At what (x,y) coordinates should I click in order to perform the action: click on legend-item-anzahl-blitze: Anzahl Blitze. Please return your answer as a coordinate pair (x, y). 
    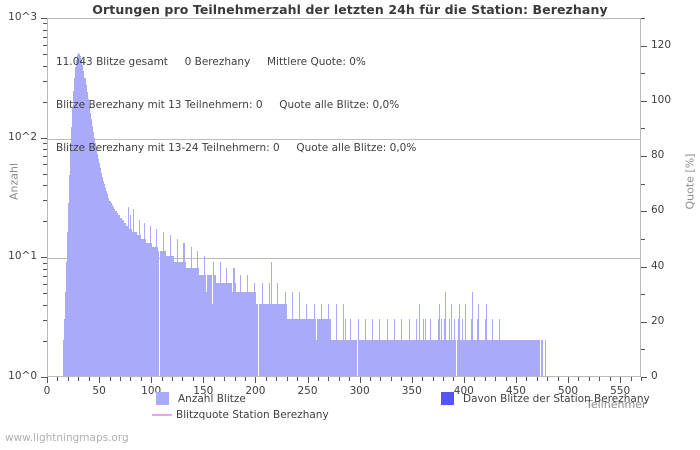
    Looking at the image, I should click on (201, 398).